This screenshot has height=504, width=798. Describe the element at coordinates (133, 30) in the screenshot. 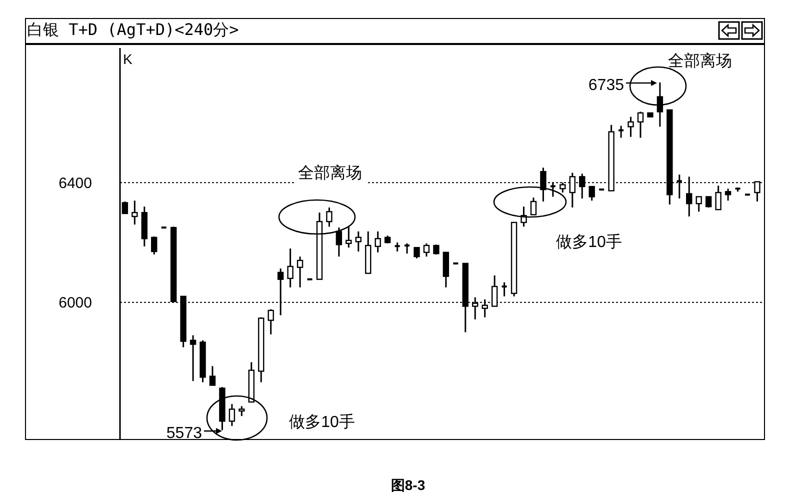

I see `chart-title: 白银 T+D (AgT+D)<240分>` at that location.